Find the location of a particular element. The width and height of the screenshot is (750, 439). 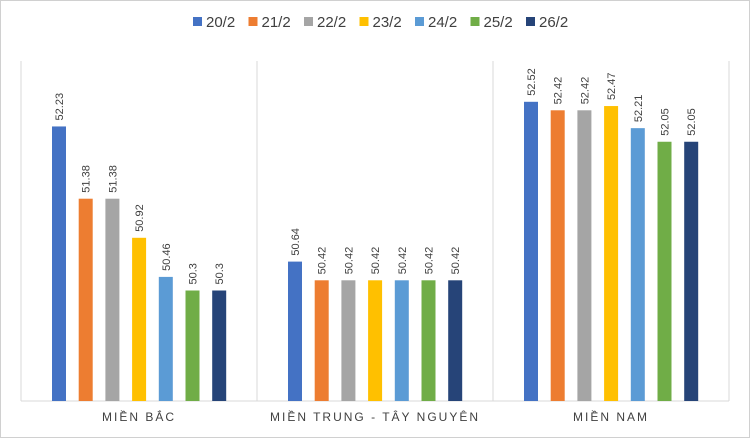

legend-label: 26/2 is located at coordinates (553, 22).